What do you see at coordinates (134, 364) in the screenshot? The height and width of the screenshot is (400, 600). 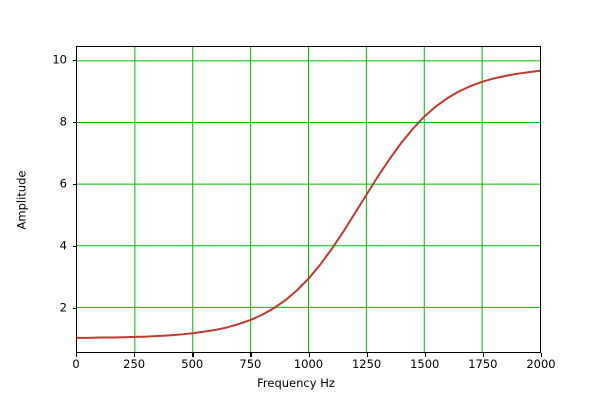 I see `x-tick-label: 250` at bounding box center [134, 364].